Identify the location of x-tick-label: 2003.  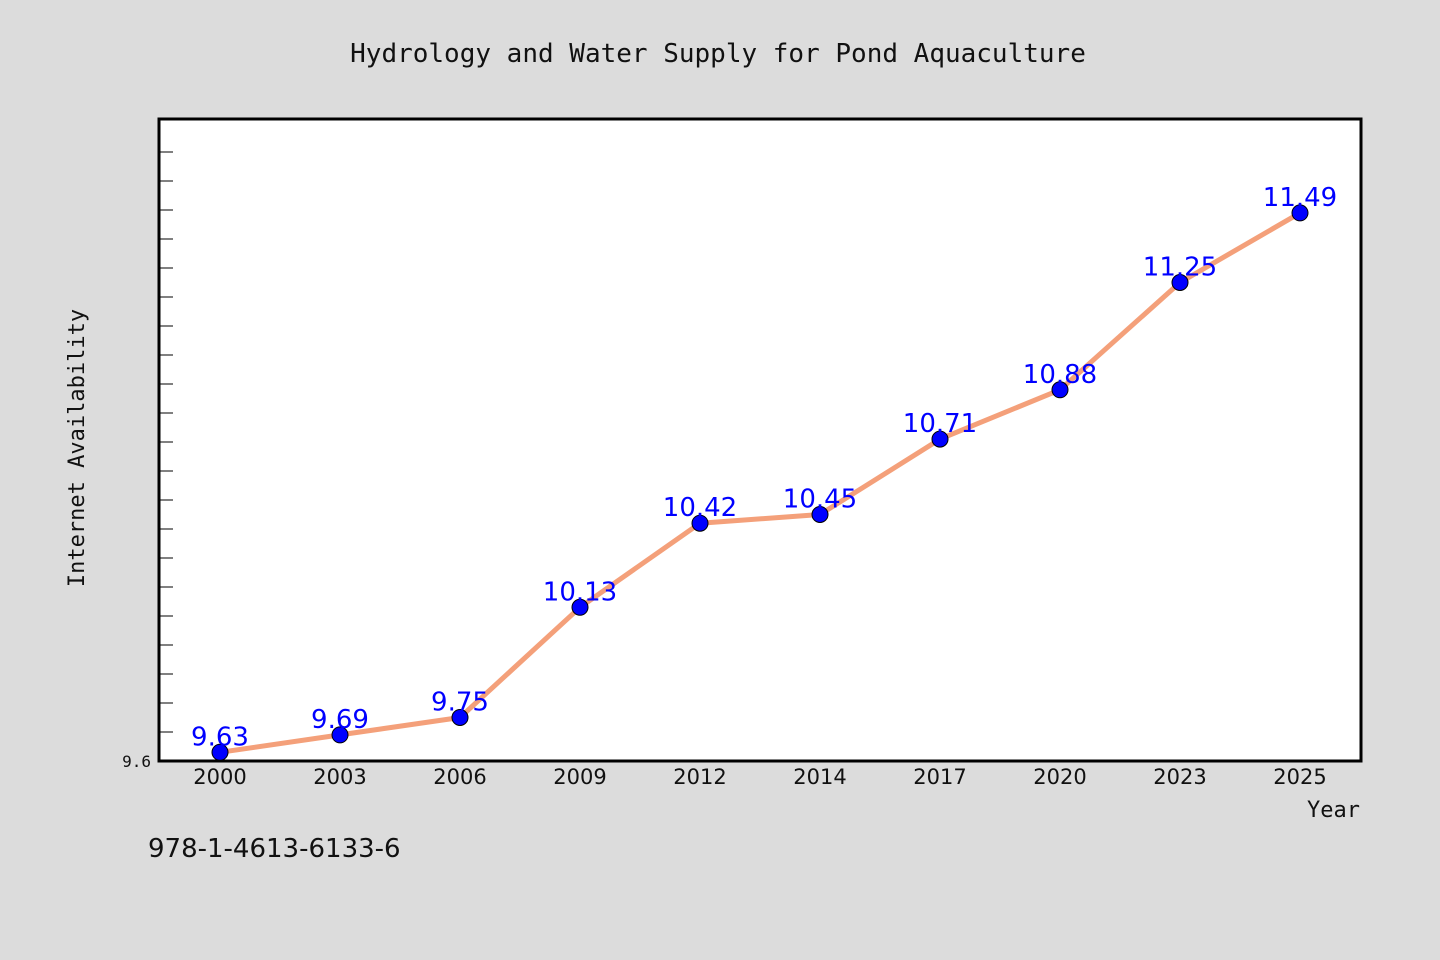
(339, 777).